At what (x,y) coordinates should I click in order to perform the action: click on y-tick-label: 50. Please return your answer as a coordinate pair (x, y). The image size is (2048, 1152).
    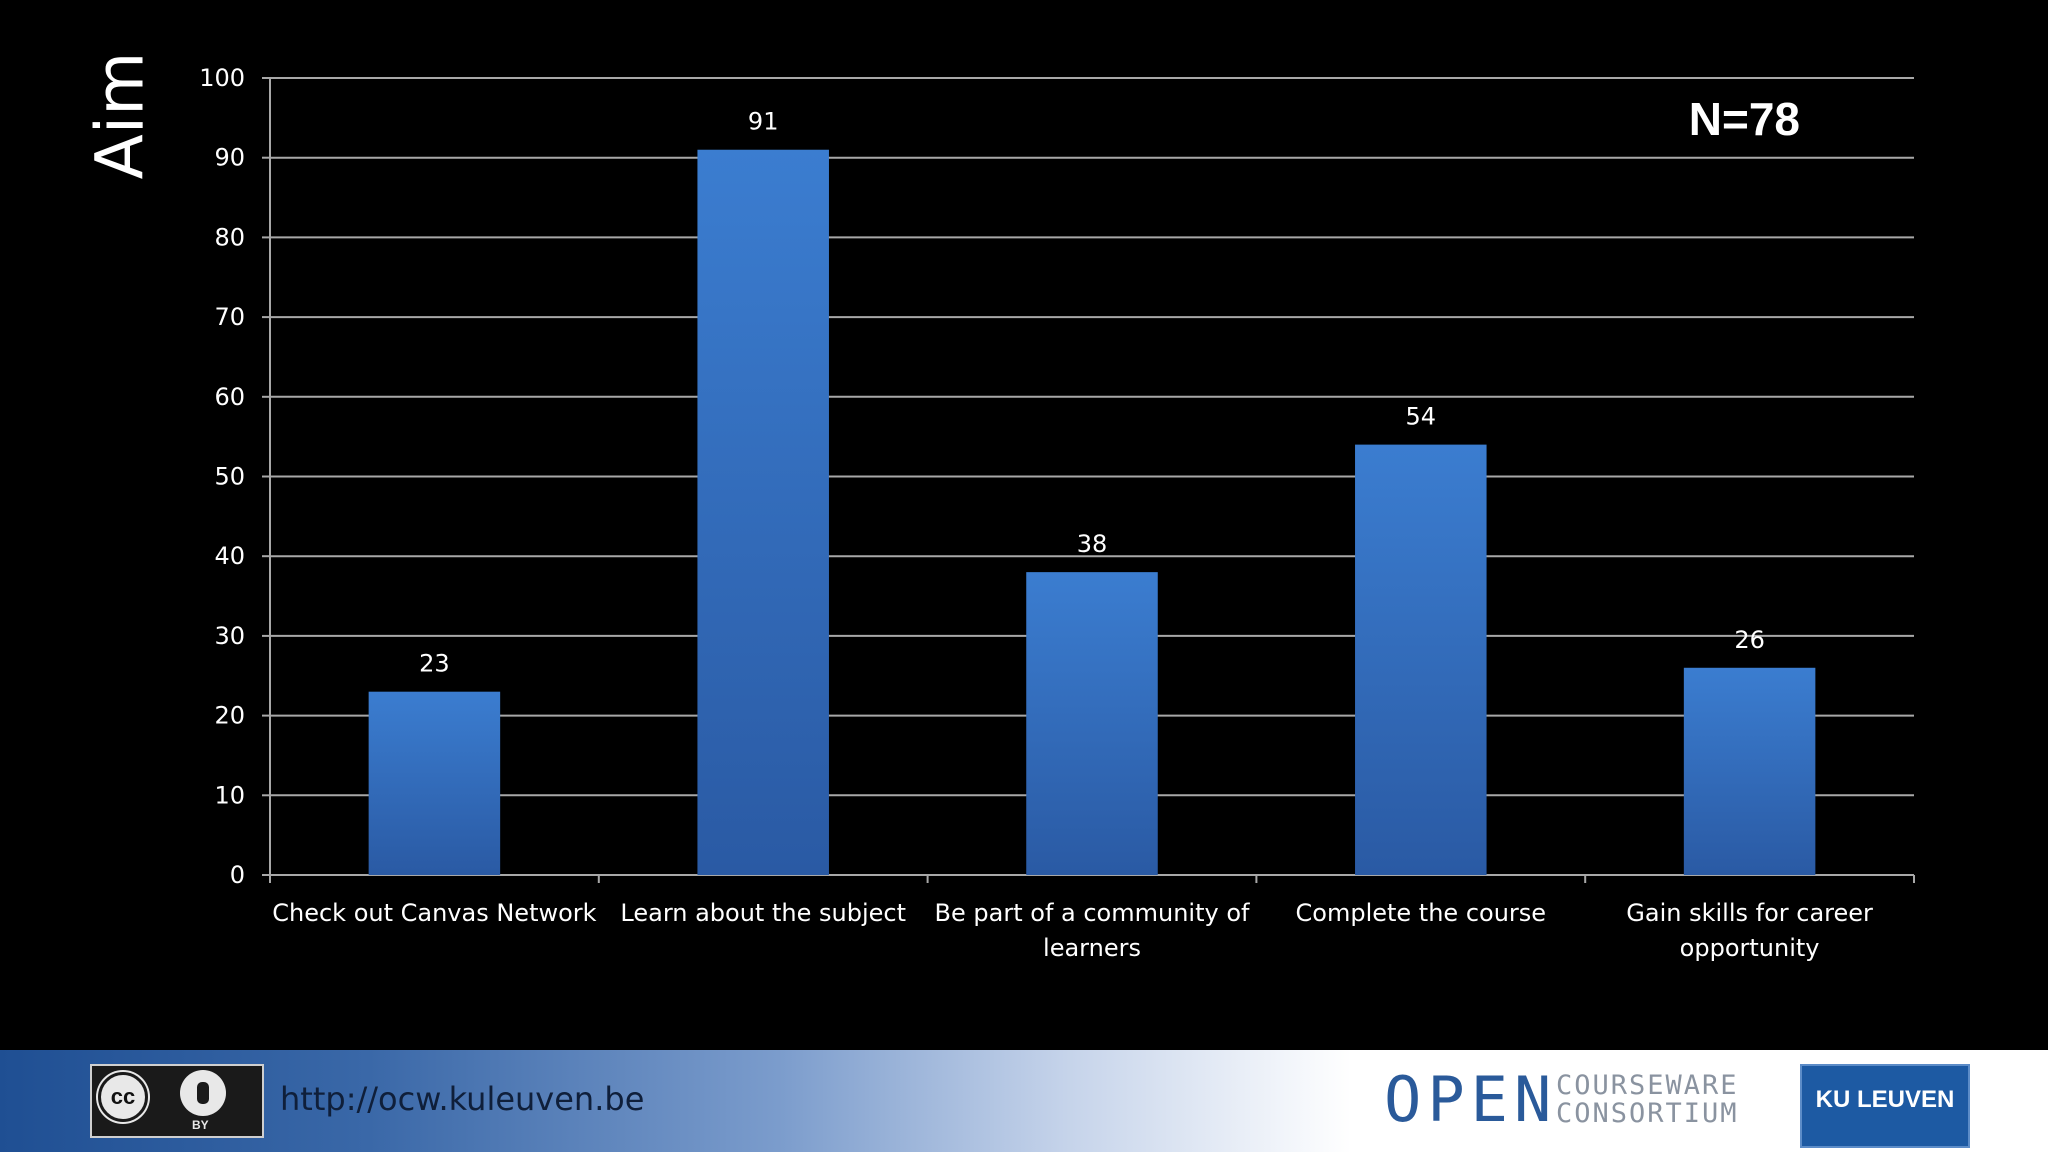
    Looking at the image, I should click on (229, 477).